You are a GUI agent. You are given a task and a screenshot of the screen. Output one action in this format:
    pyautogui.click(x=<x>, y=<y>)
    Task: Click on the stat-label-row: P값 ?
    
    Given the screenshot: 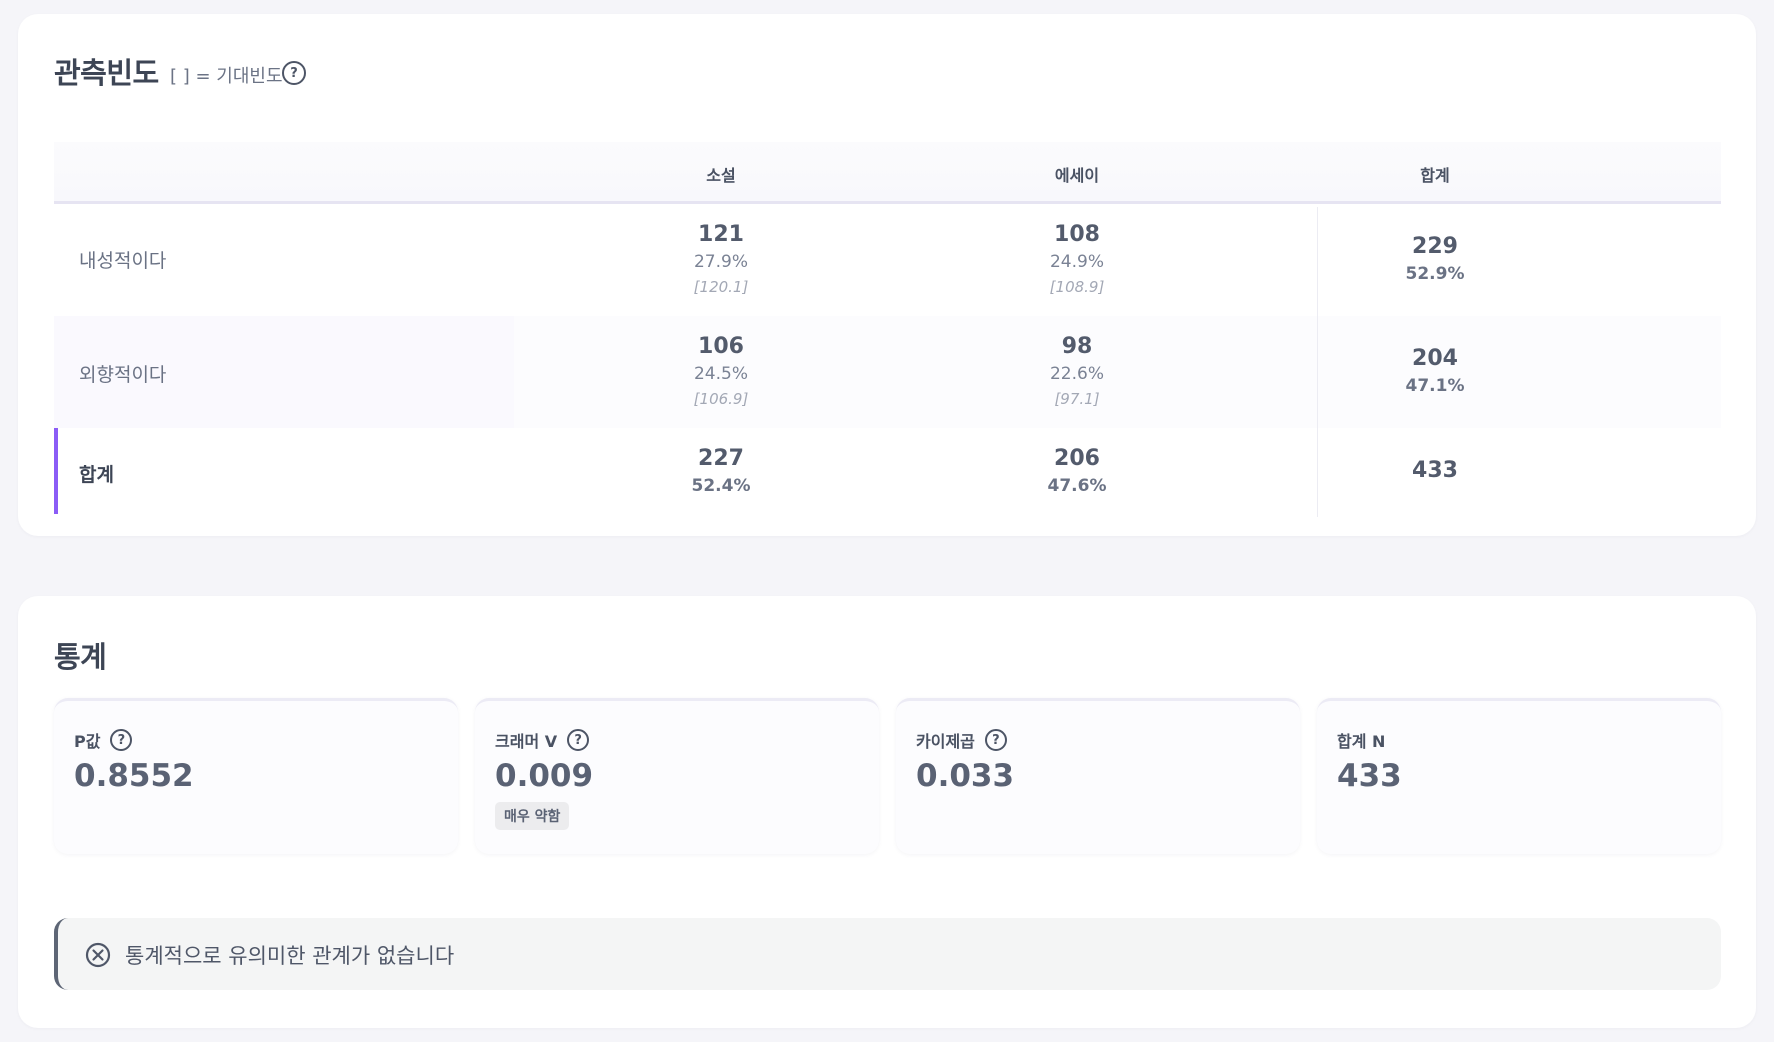 What is the action you would take?
    pyautogui.click(x=103, y=740)
    